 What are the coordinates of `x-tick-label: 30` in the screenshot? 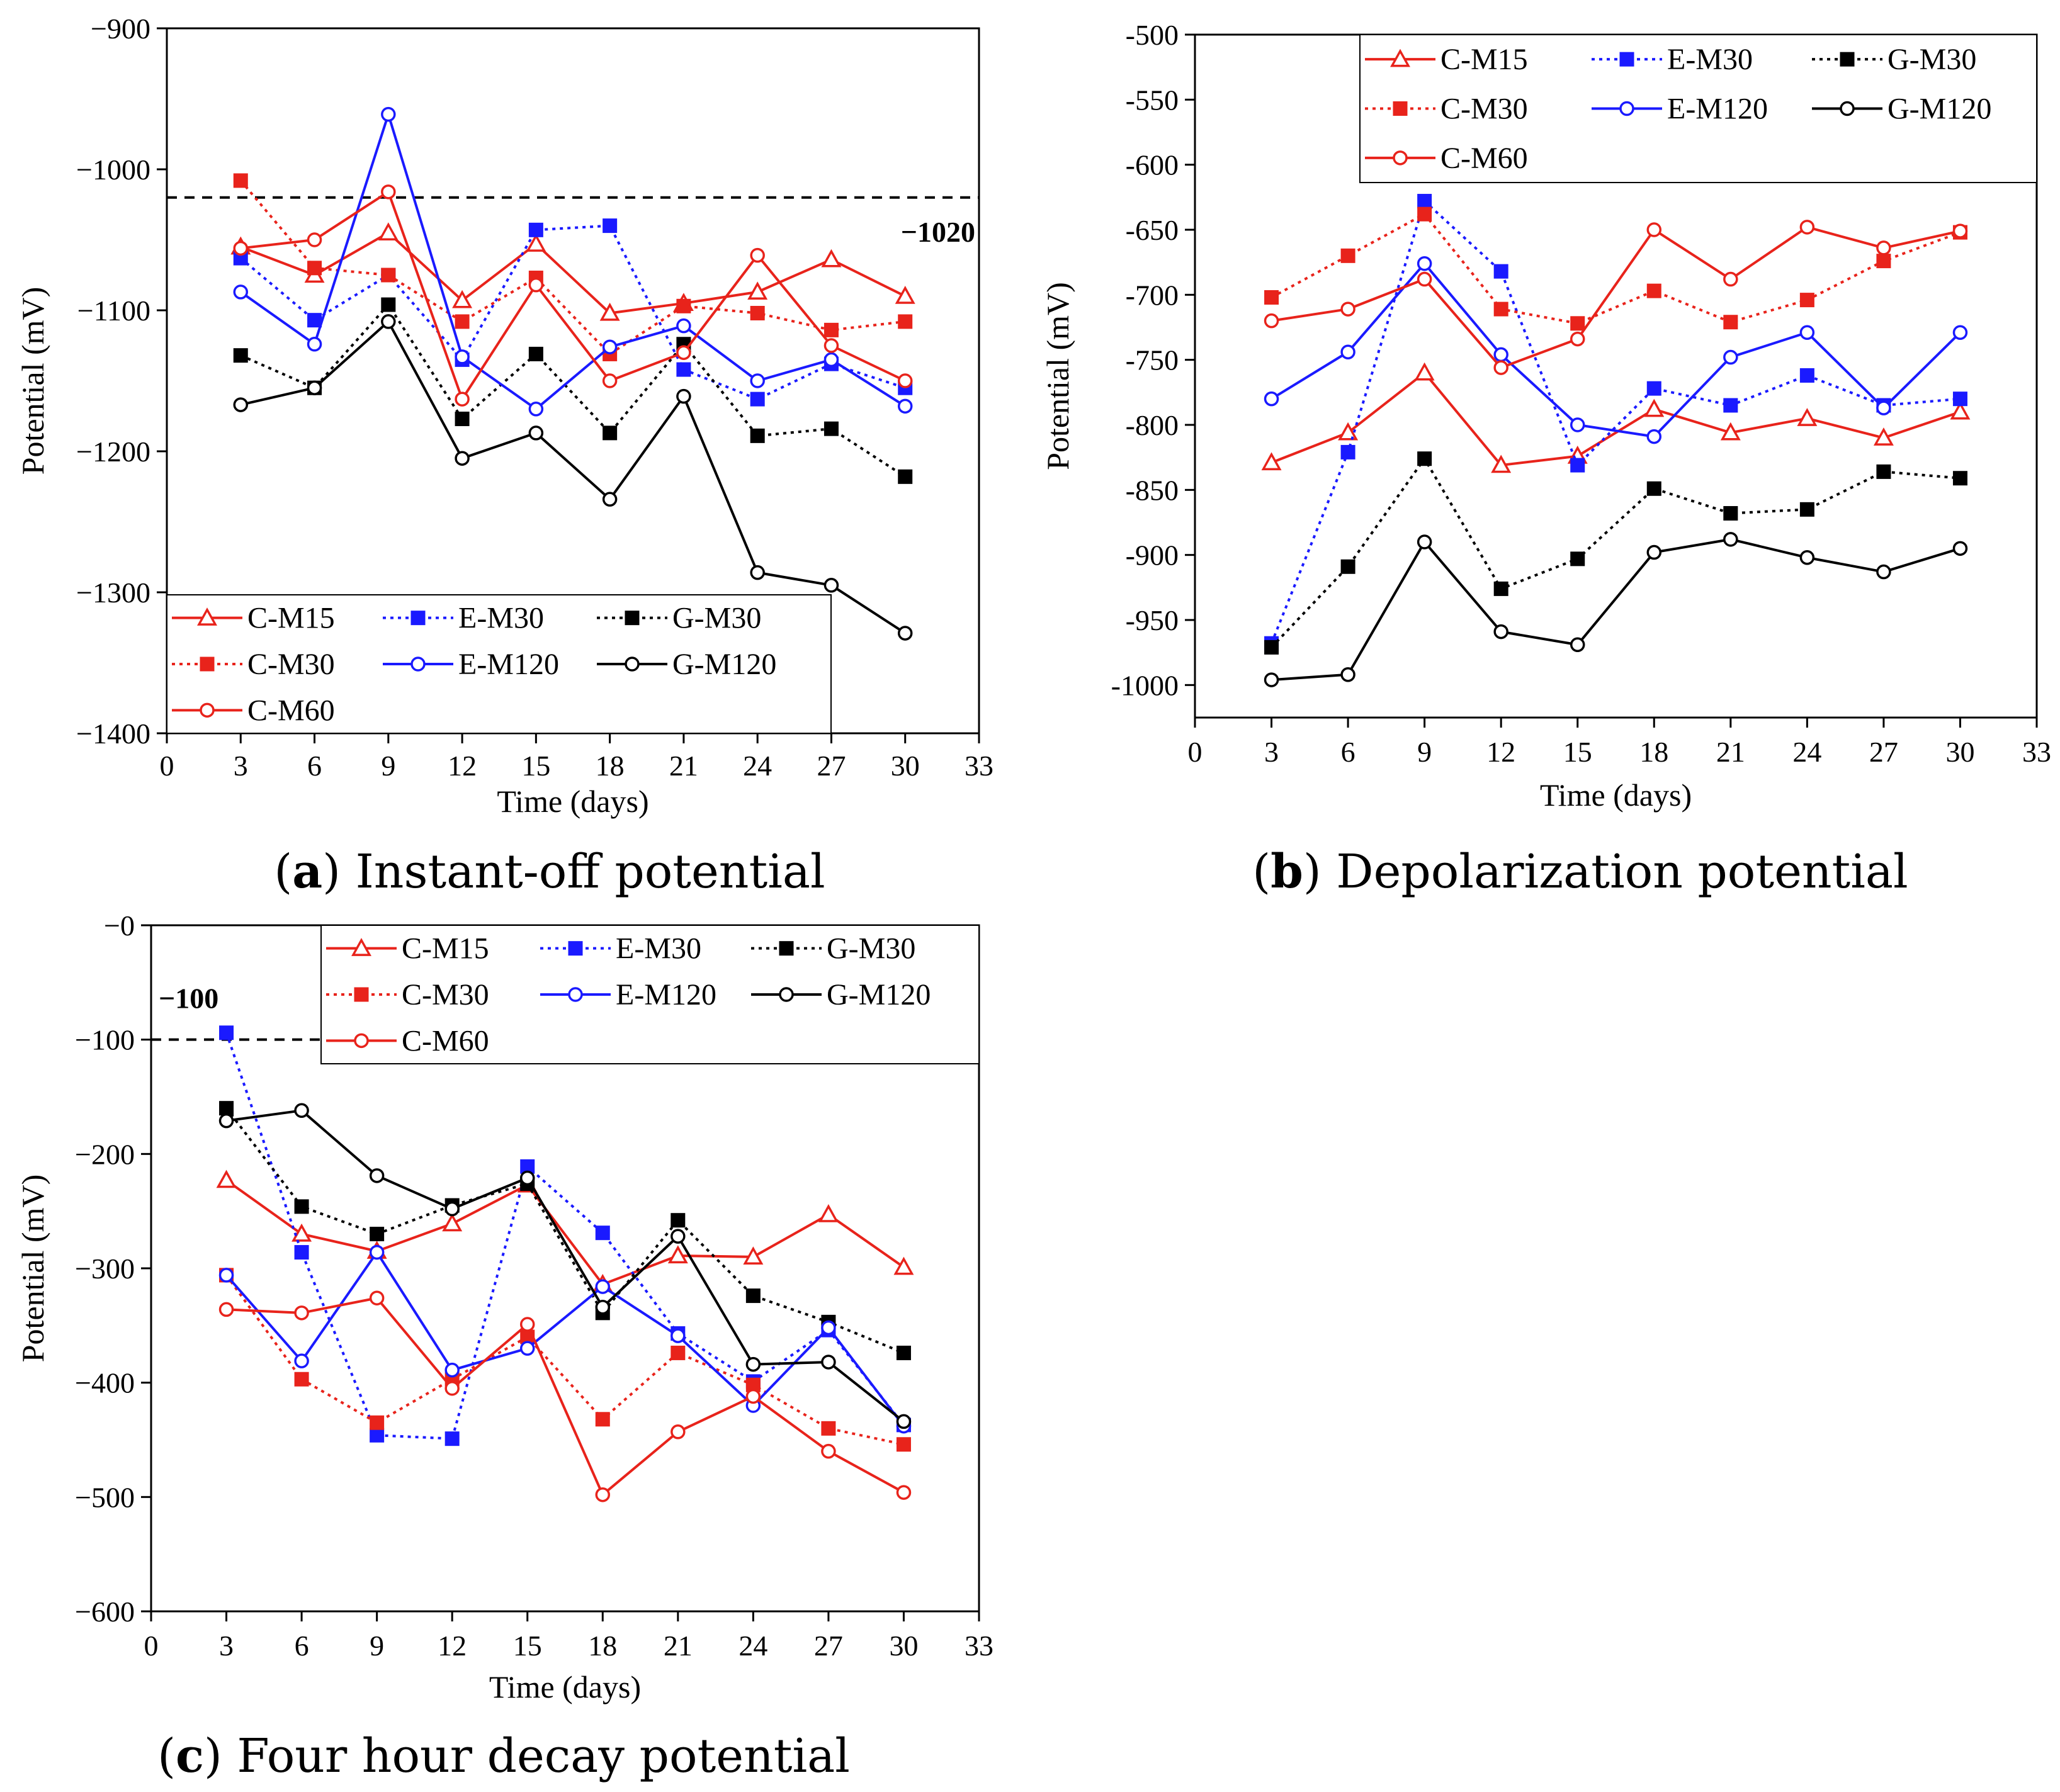 It's located at (905, 766).